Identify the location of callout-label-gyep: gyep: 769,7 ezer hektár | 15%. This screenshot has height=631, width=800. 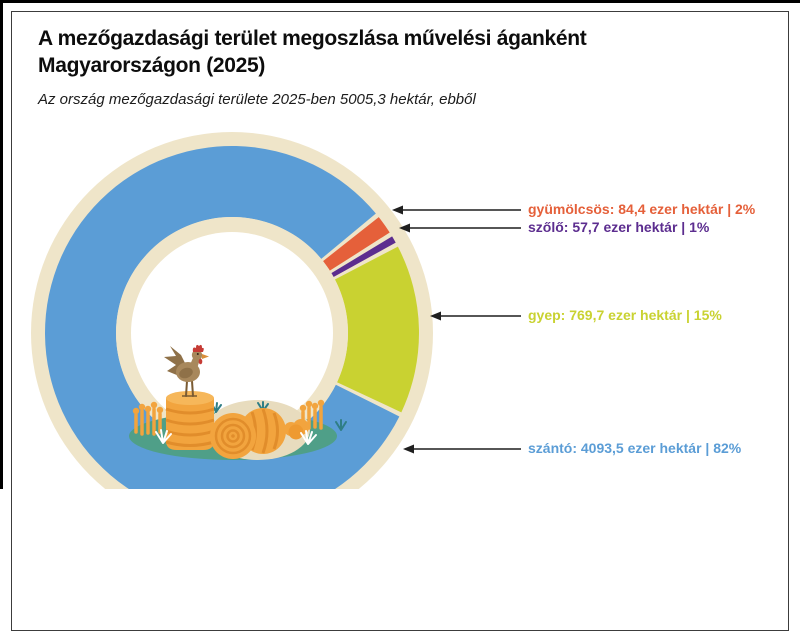
(625, 315).